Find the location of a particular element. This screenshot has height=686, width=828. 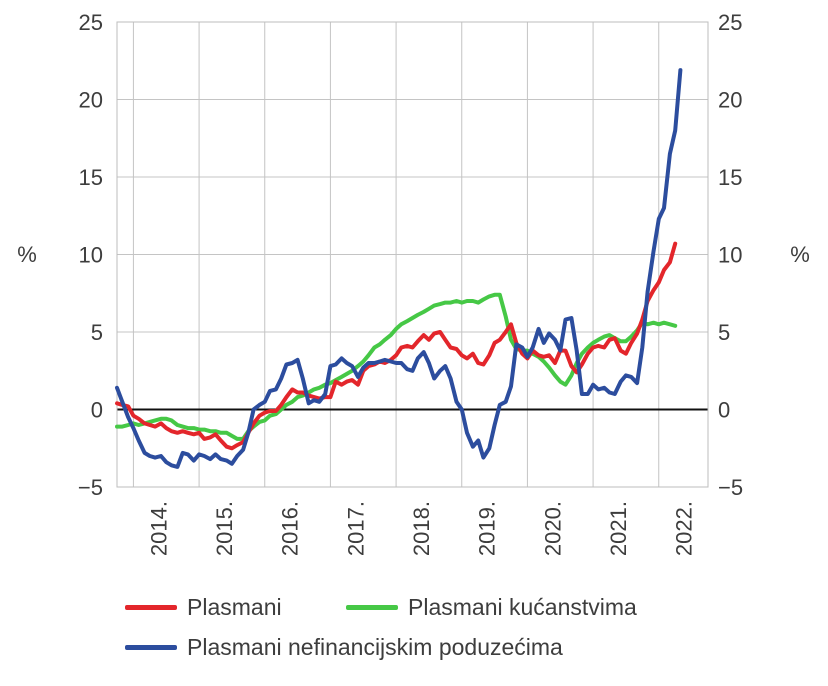

x-tick-label: 2015. is located at coordinates (224, 528).